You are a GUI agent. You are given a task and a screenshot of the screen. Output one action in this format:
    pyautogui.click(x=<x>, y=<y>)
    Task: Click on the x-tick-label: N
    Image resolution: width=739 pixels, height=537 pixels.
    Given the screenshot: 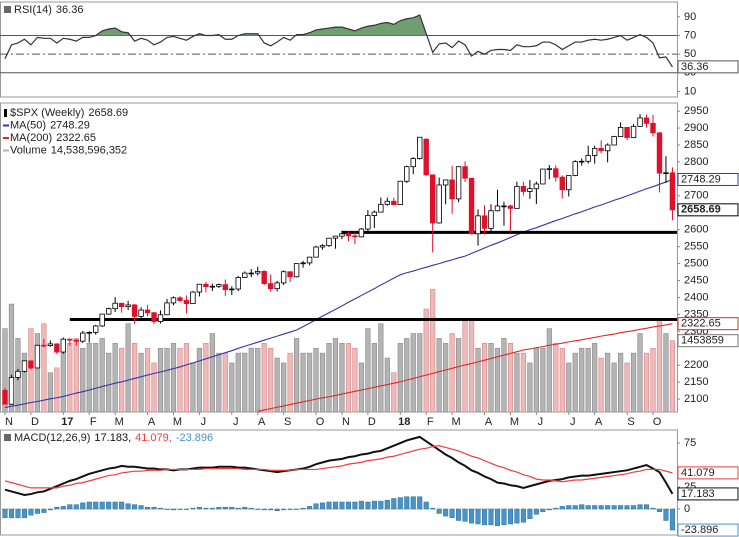 What is the action you would take?
    pyautogui.click(x=346, y=422)
    